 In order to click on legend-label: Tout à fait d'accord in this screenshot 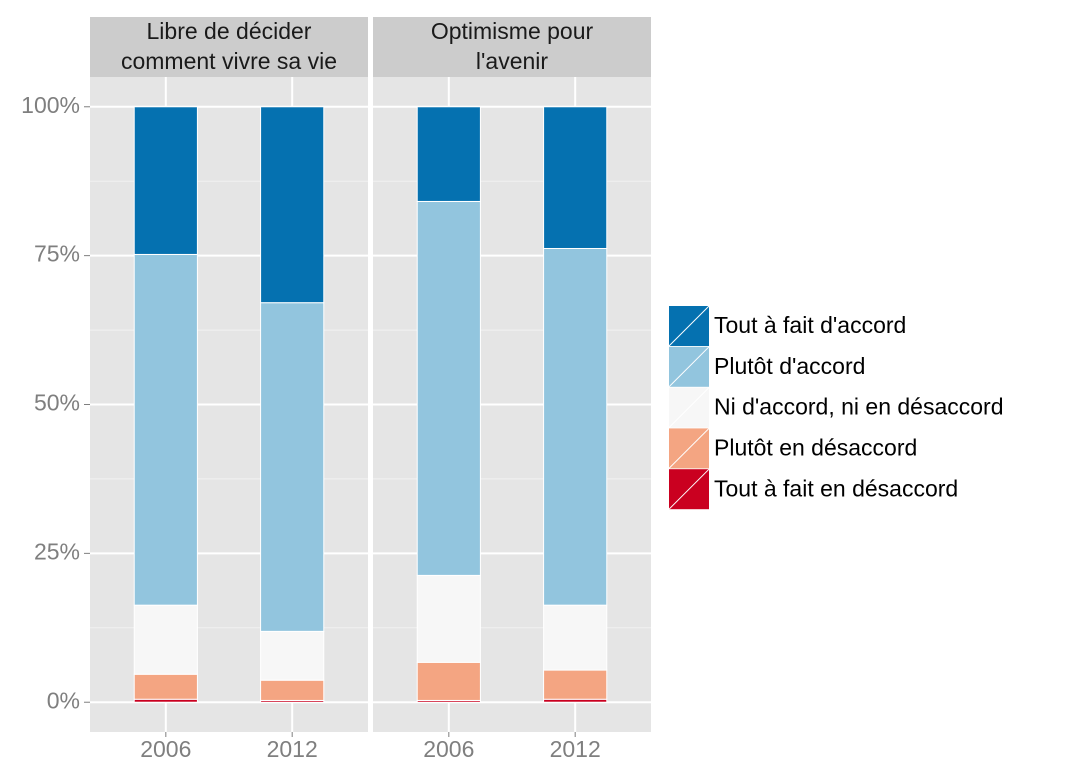, I will do `click(810, 325)`.